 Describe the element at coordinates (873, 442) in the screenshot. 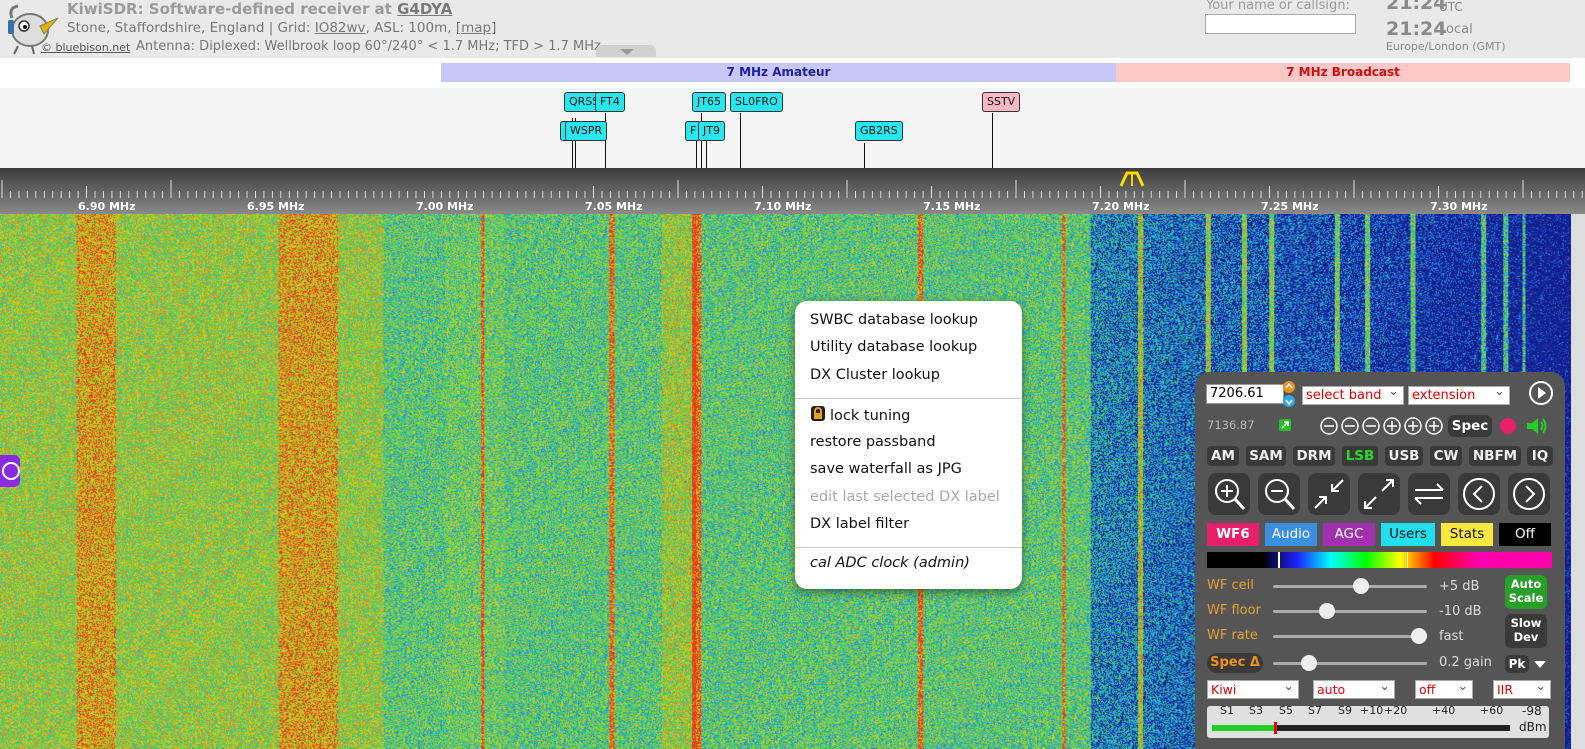

I see `menu-restore-passband: restore passband` at that location.